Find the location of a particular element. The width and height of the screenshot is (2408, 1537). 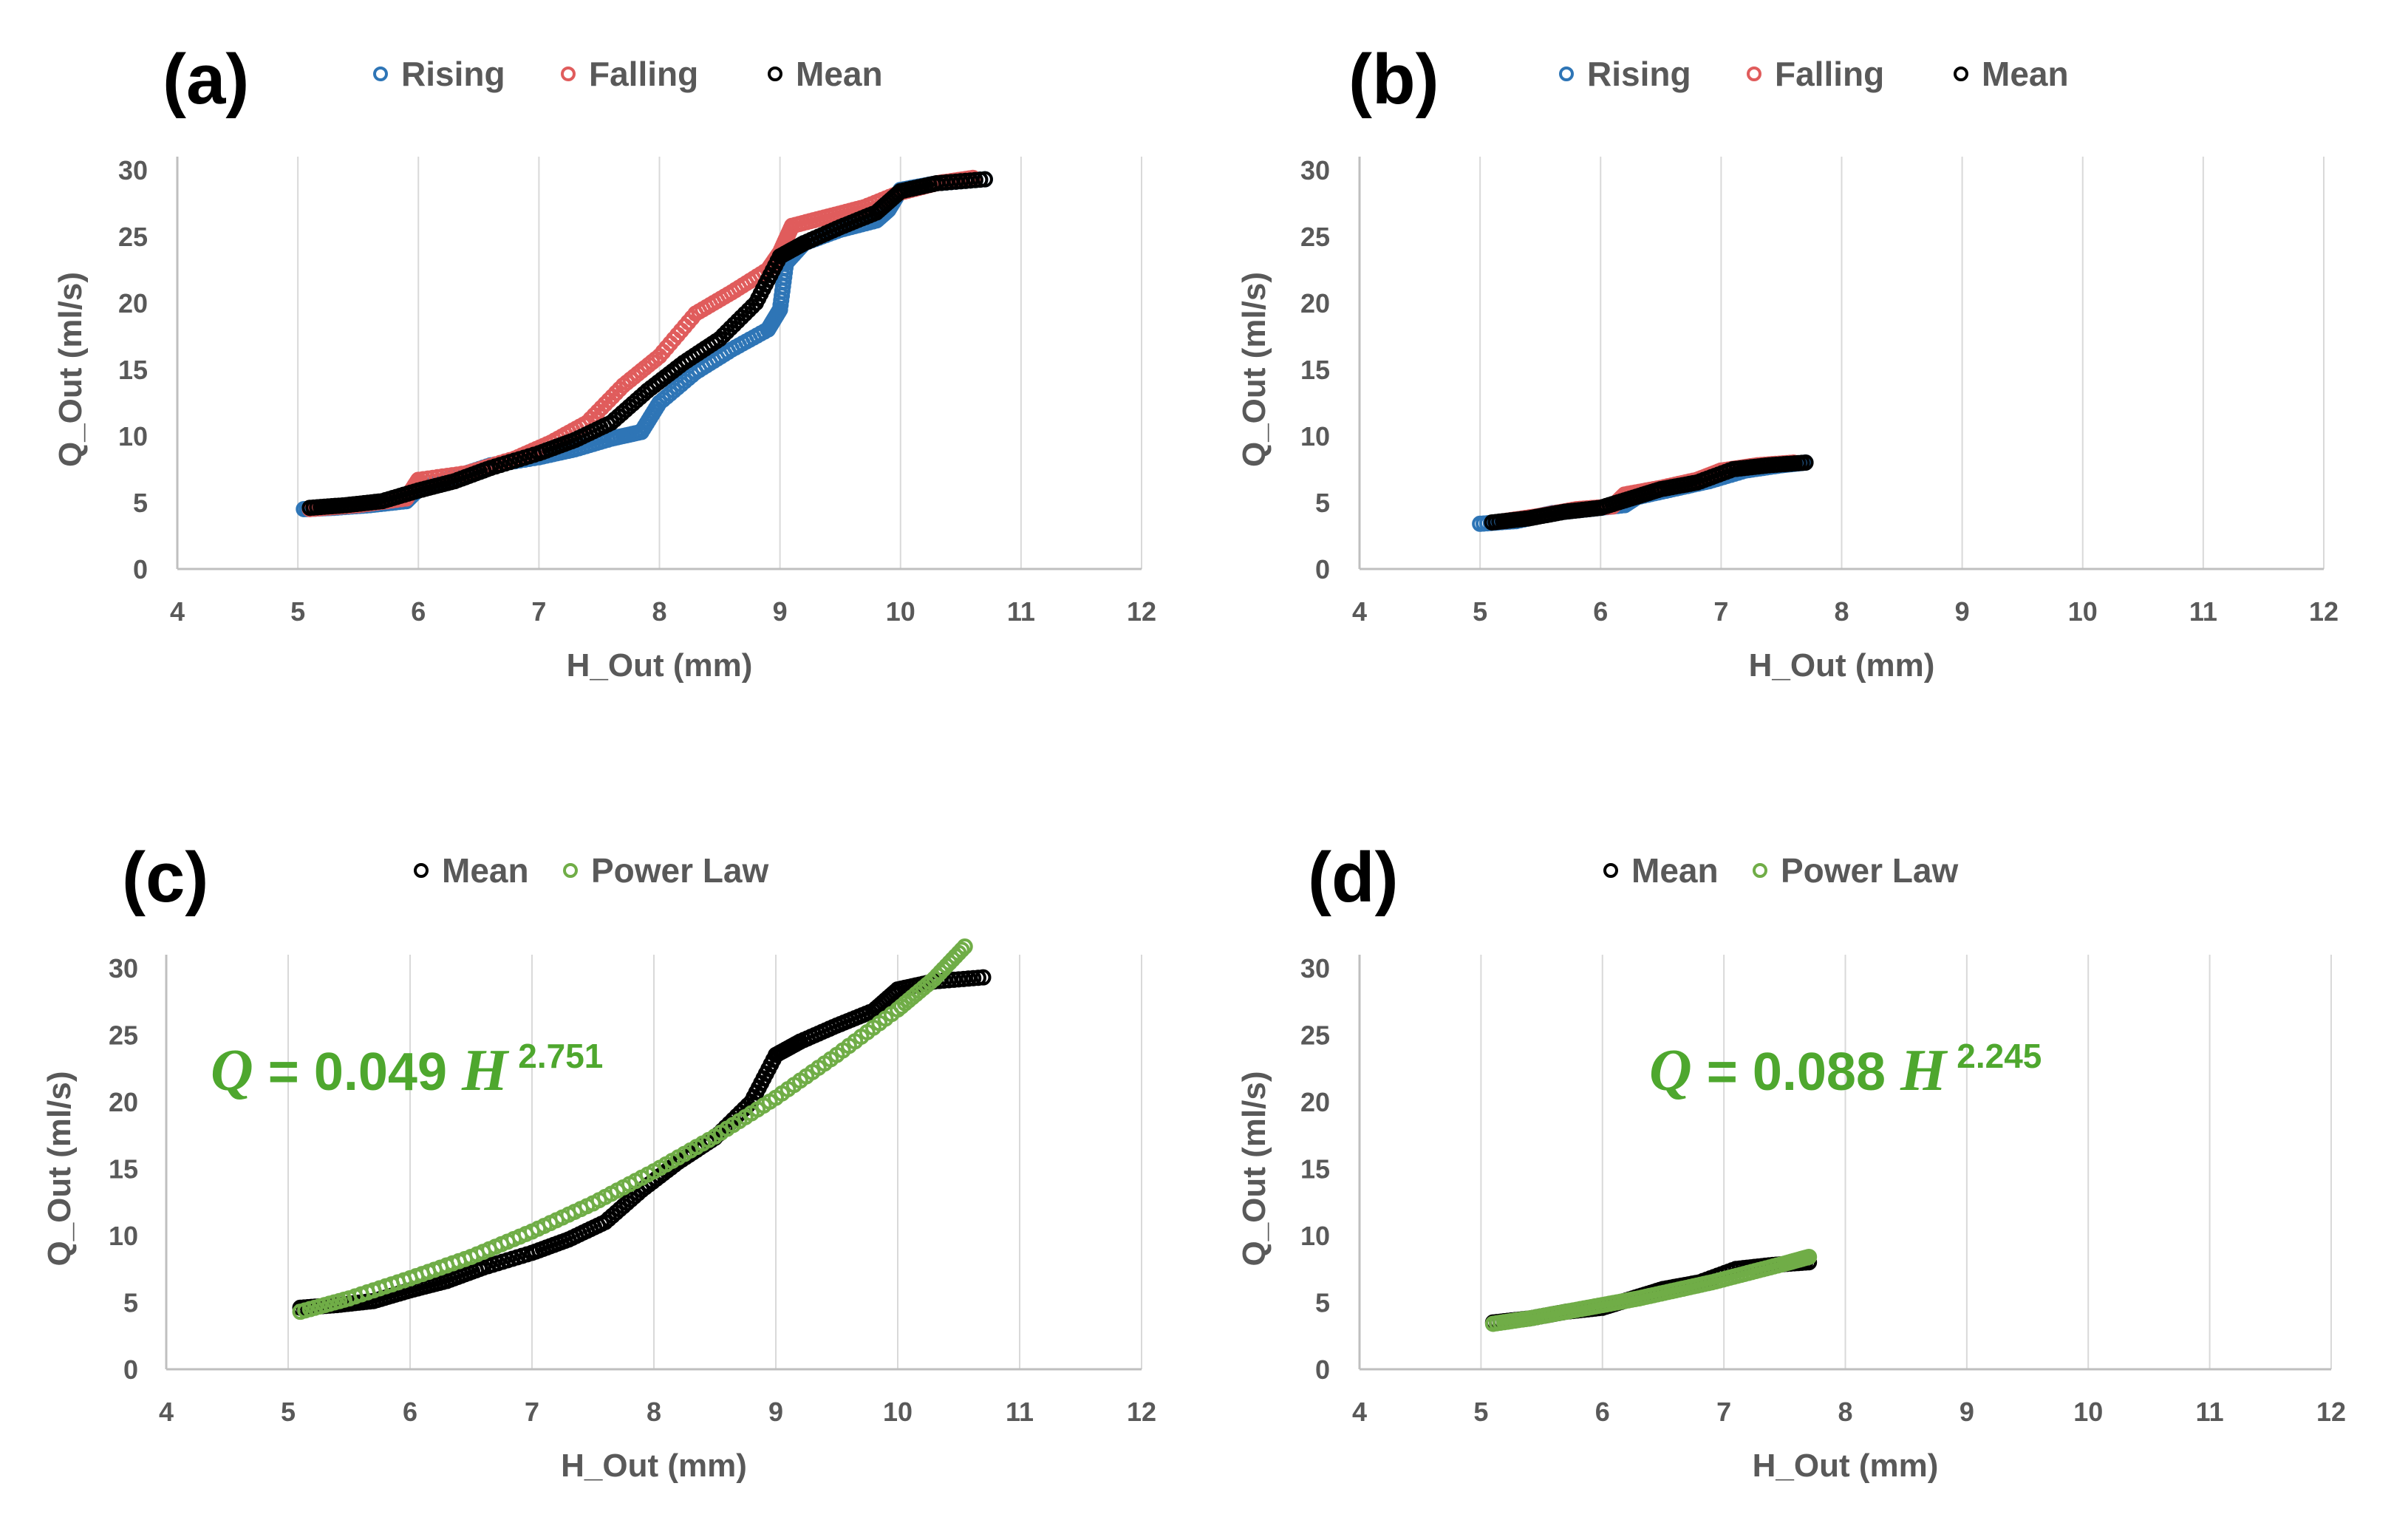

equation-annotation: Q = 0.049 H 2.751 is located at coordinates (407, 1070).